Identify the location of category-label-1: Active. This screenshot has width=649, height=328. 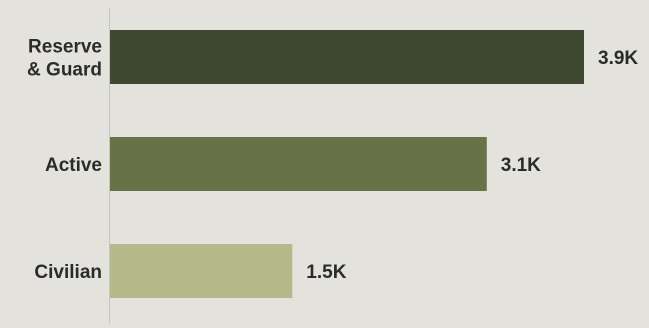
(73, 165).